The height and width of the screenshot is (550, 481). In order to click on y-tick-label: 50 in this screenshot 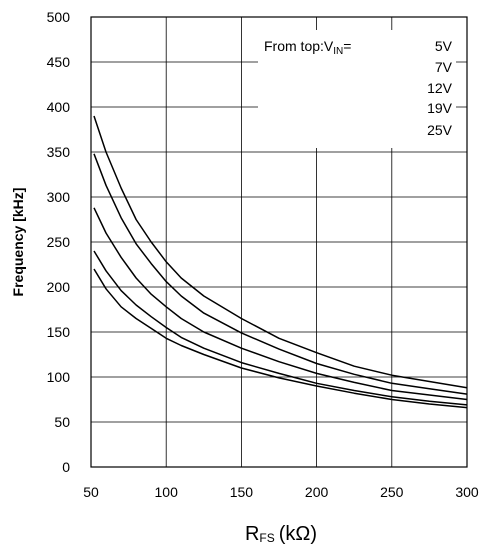, I will do `click(62, 422)`.